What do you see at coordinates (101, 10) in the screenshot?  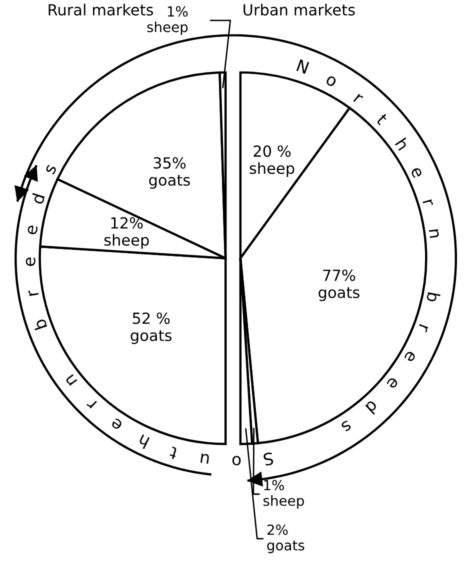 I see `text: Rural markets` at bounding box center [101, 10].